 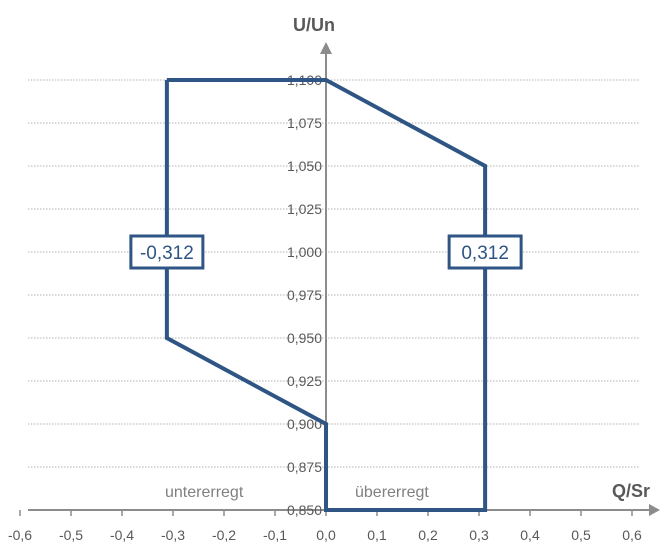 What do you see at coordinates (304, 381) in the screenshot?
I see `y-tick-label: 0,925` at bounding box center [304, 381].